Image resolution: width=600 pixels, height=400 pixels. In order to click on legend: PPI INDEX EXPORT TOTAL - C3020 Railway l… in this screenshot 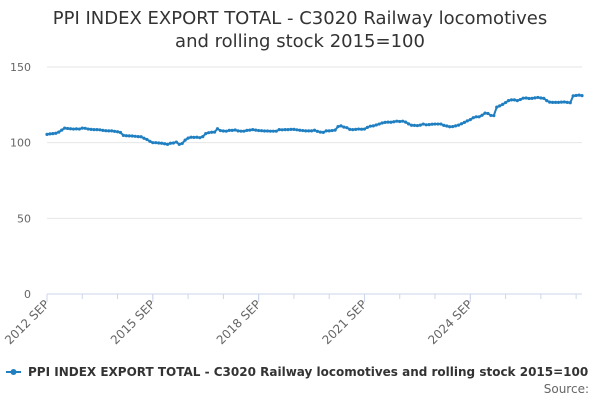, I will do `click(297, 372)`.